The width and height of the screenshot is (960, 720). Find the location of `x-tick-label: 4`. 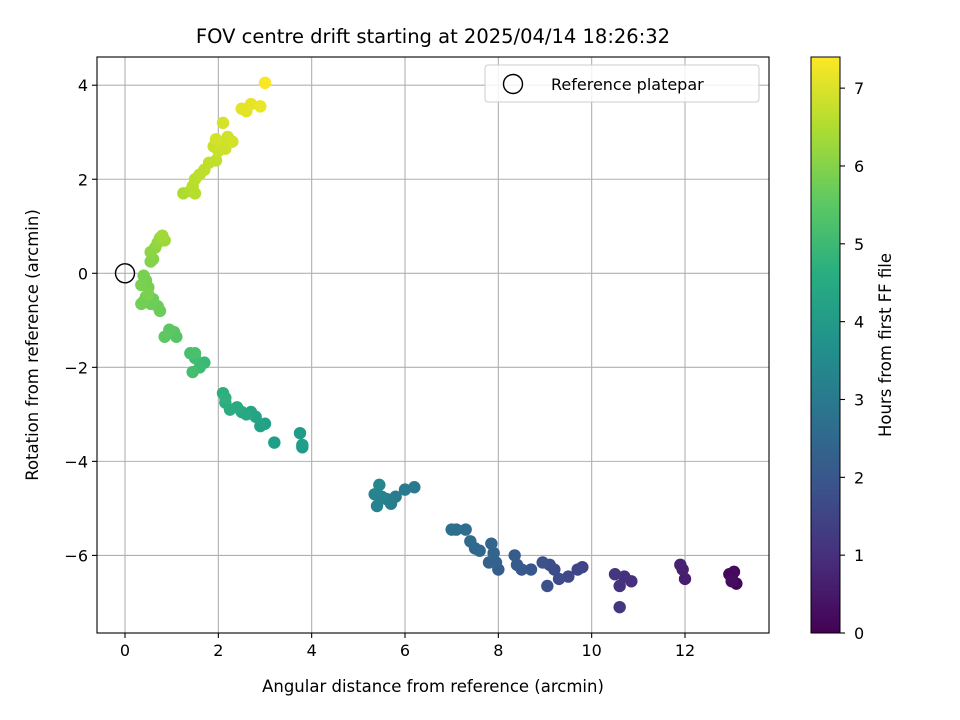

x-tick-label: 4 is located at coordinates (312, 650).